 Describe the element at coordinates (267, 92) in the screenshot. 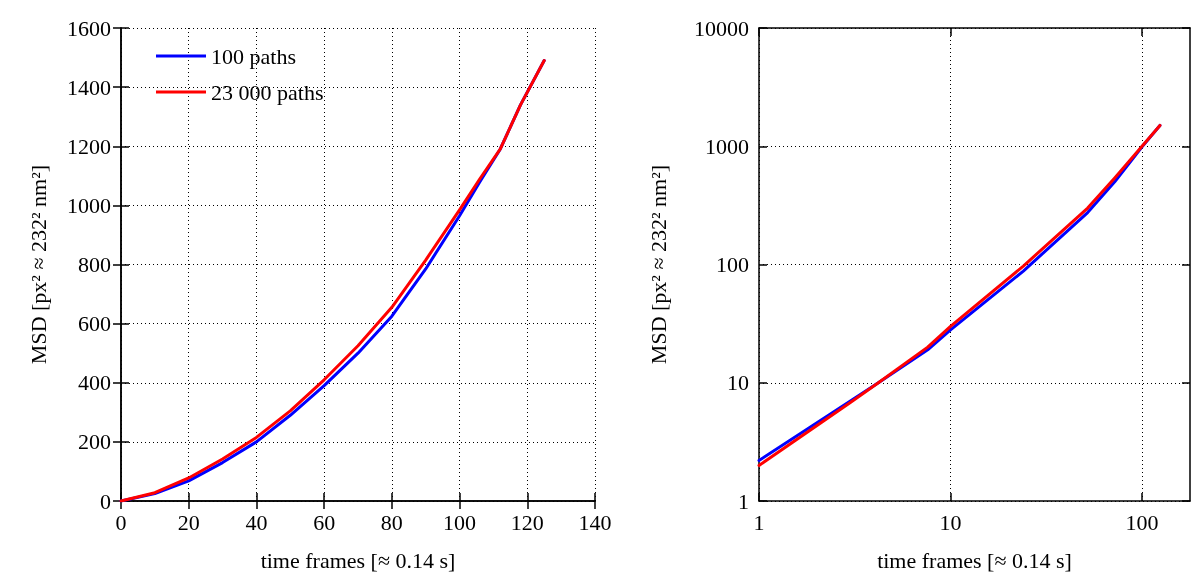

I see `legend-label: 23 000 paths` at that location.